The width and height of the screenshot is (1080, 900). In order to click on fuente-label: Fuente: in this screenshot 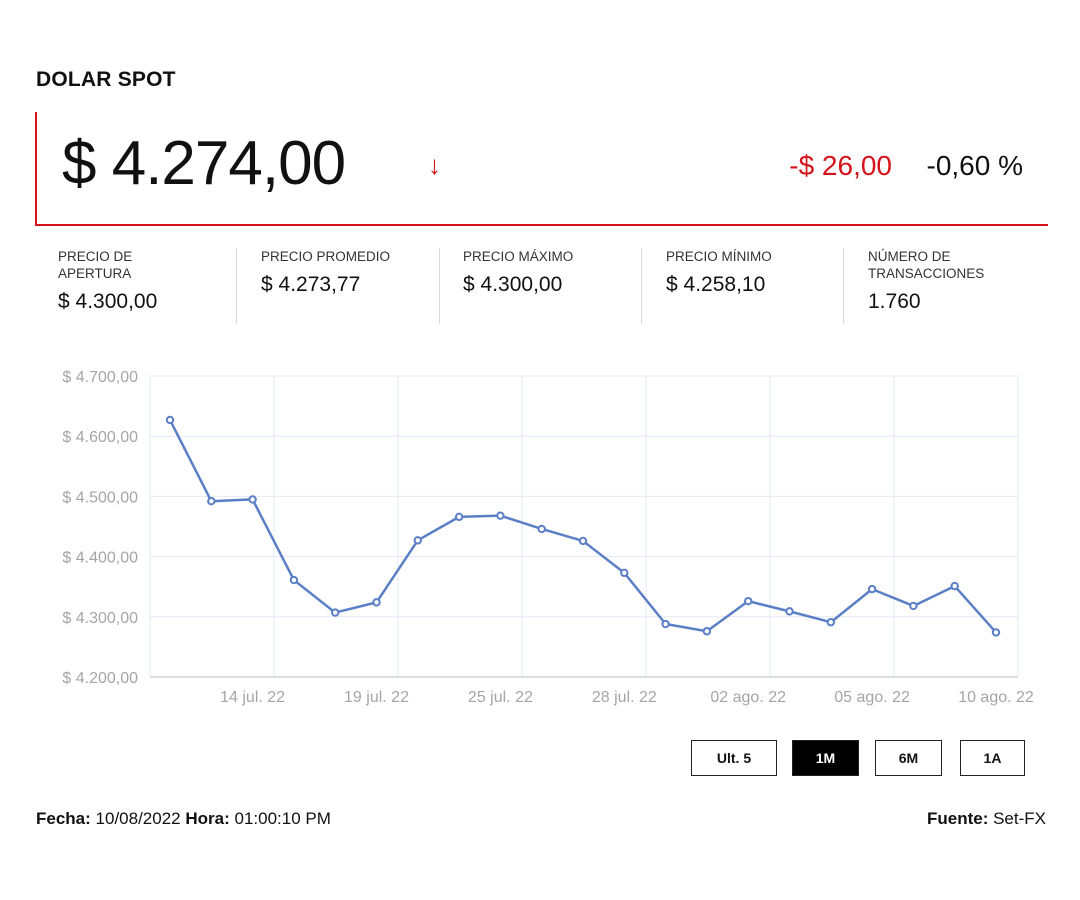, I will do `click(957, 818)`.